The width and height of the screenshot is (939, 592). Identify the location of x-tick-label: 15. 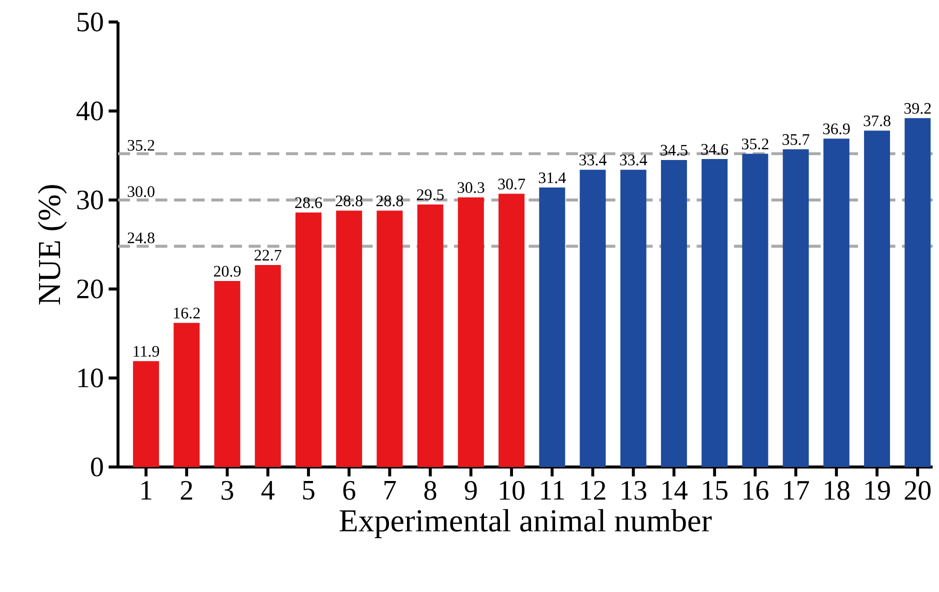
(715, 490).